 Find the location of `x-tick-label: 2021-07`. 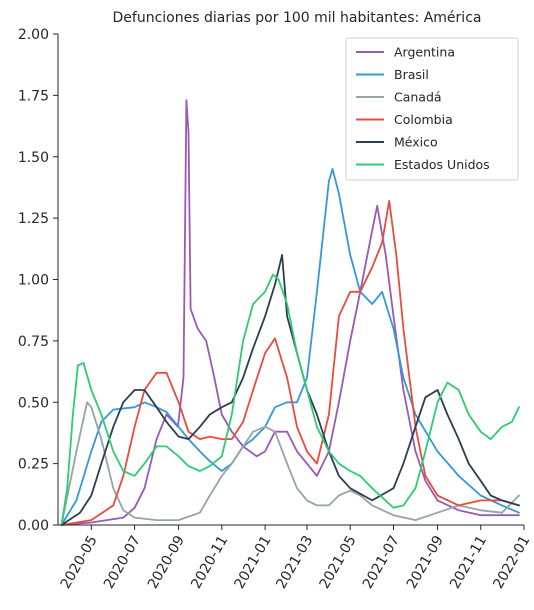

x-tick-label: 2021-07 is located at coordinates (381, 562).